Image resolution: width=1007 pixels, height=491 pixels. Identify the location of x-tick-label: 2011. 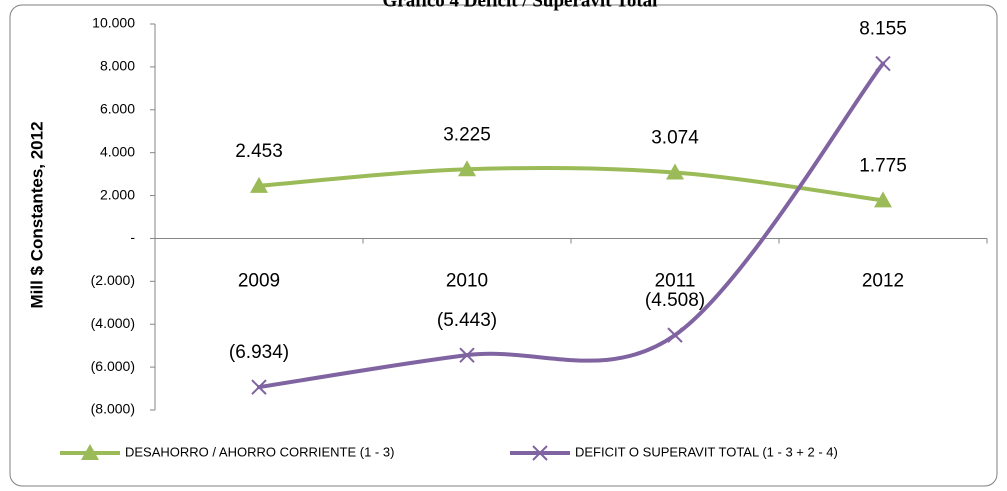
(675, 280).